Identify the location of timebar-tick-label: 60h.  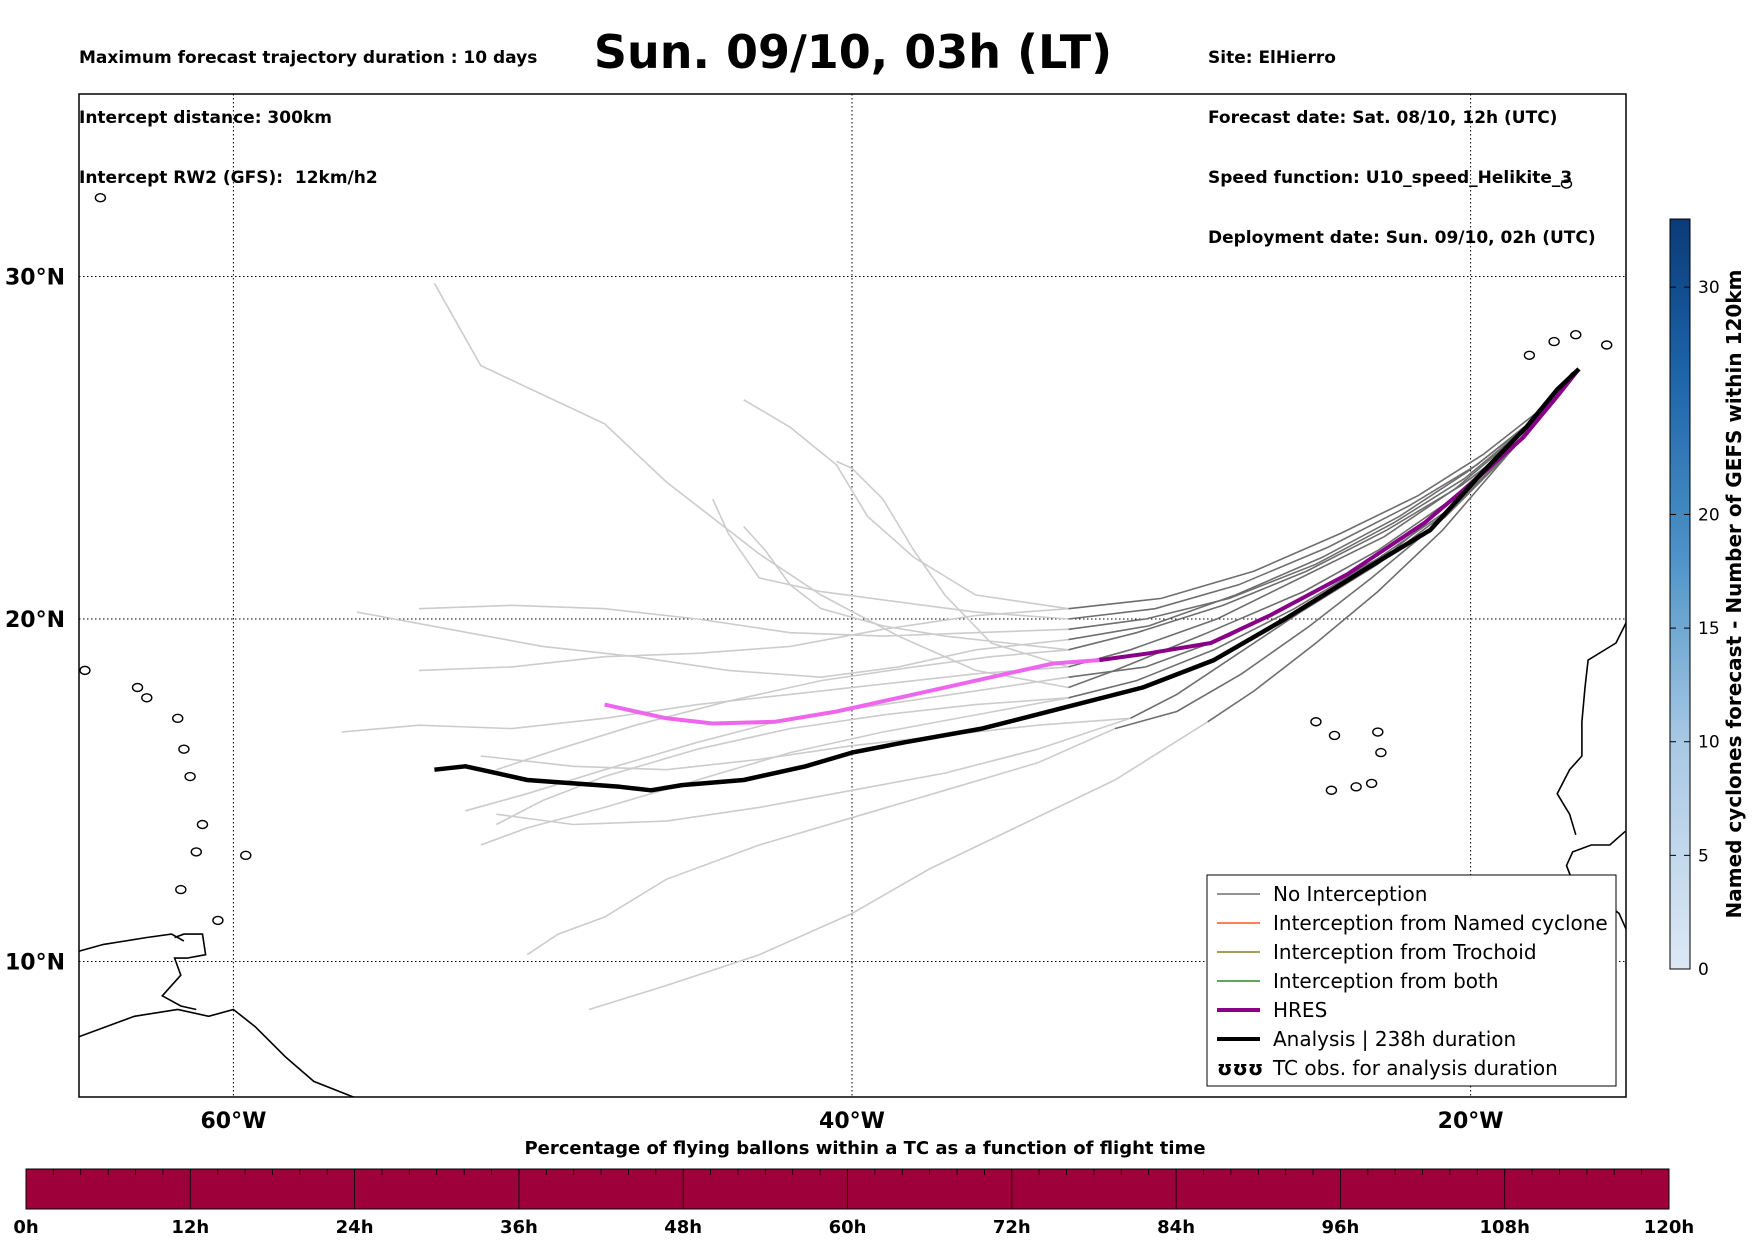
(848, 1227).